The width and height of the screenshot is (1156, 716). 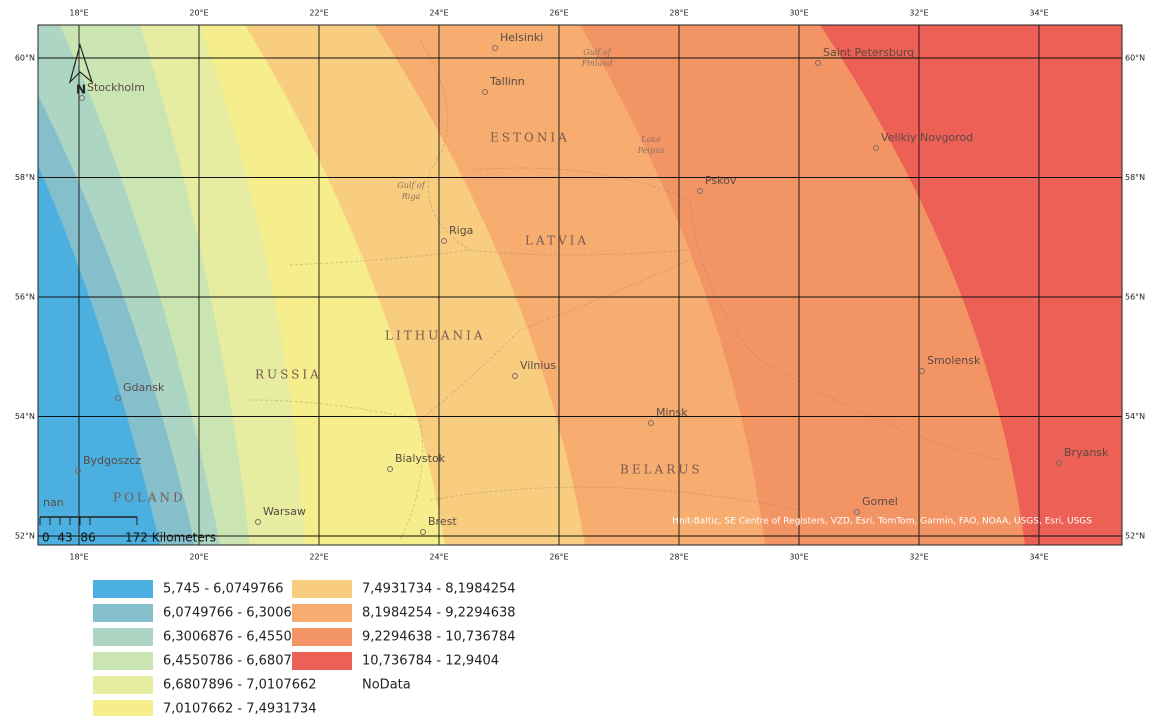 I want to click on legend-label: 8,1984254 - 9,2294638, so click(x=439, y=613).